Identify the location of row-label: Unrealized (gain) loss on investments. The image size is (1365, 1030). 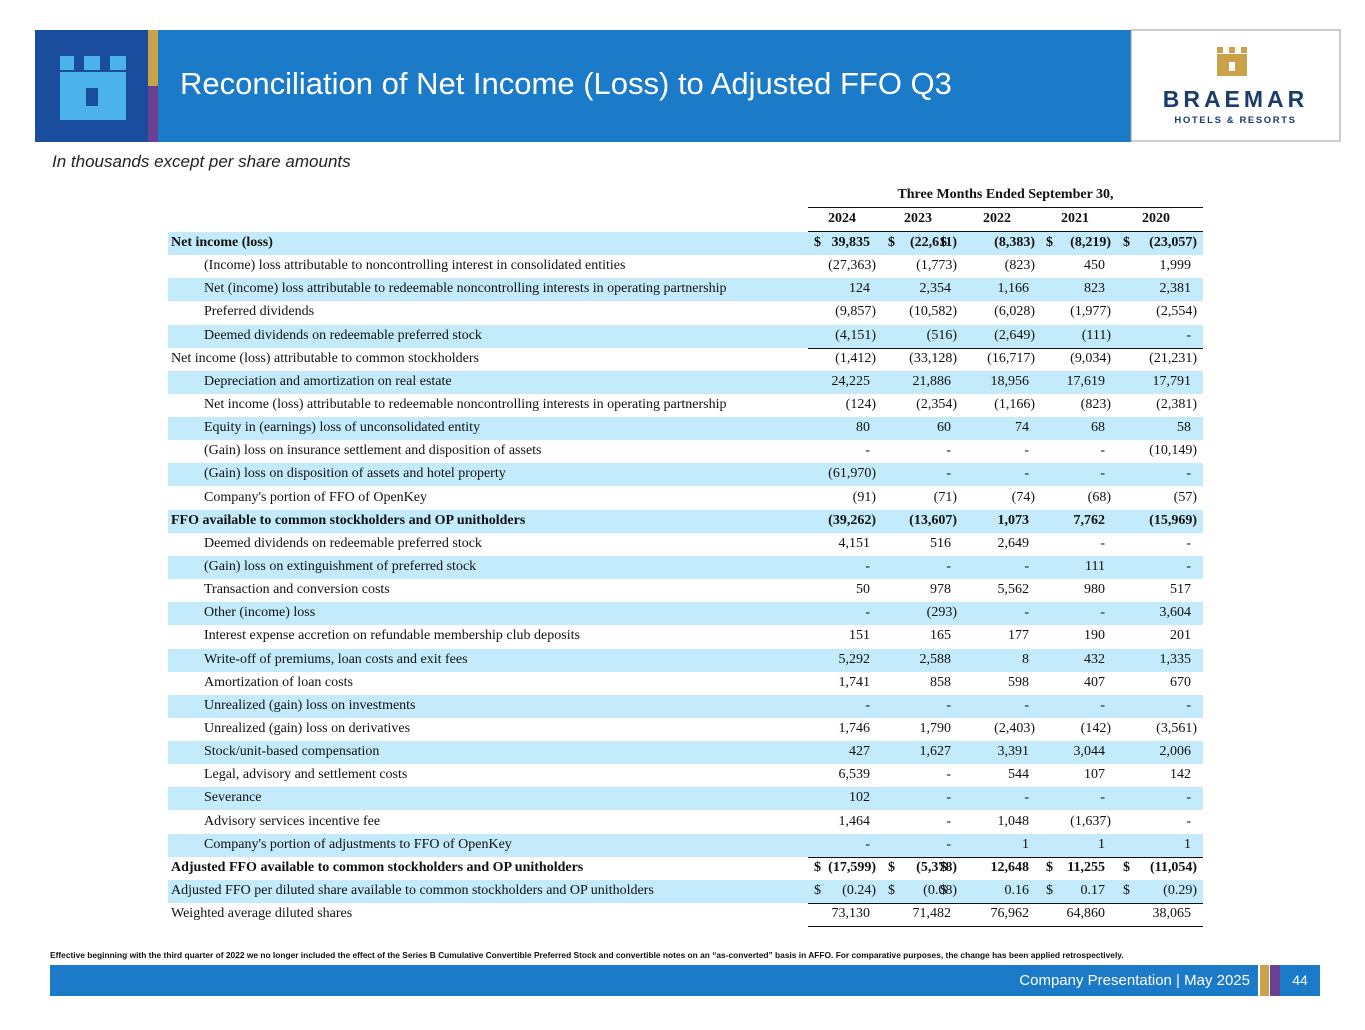
(310, 705).